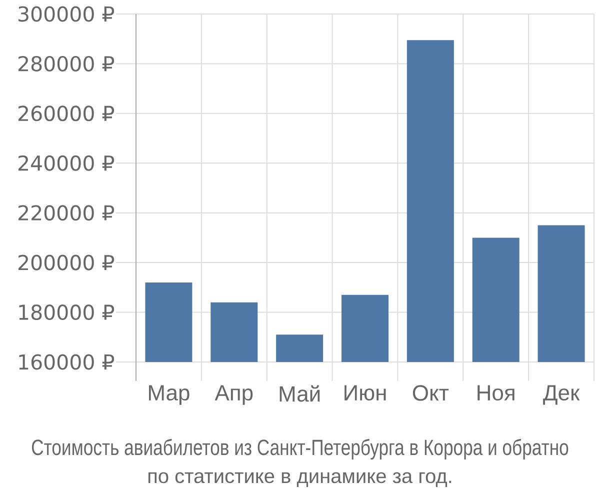  What do you see at coordinates (300, 393) in the screenshot?
I see `x-tick-label: Май` at bounding box center [300, 393].